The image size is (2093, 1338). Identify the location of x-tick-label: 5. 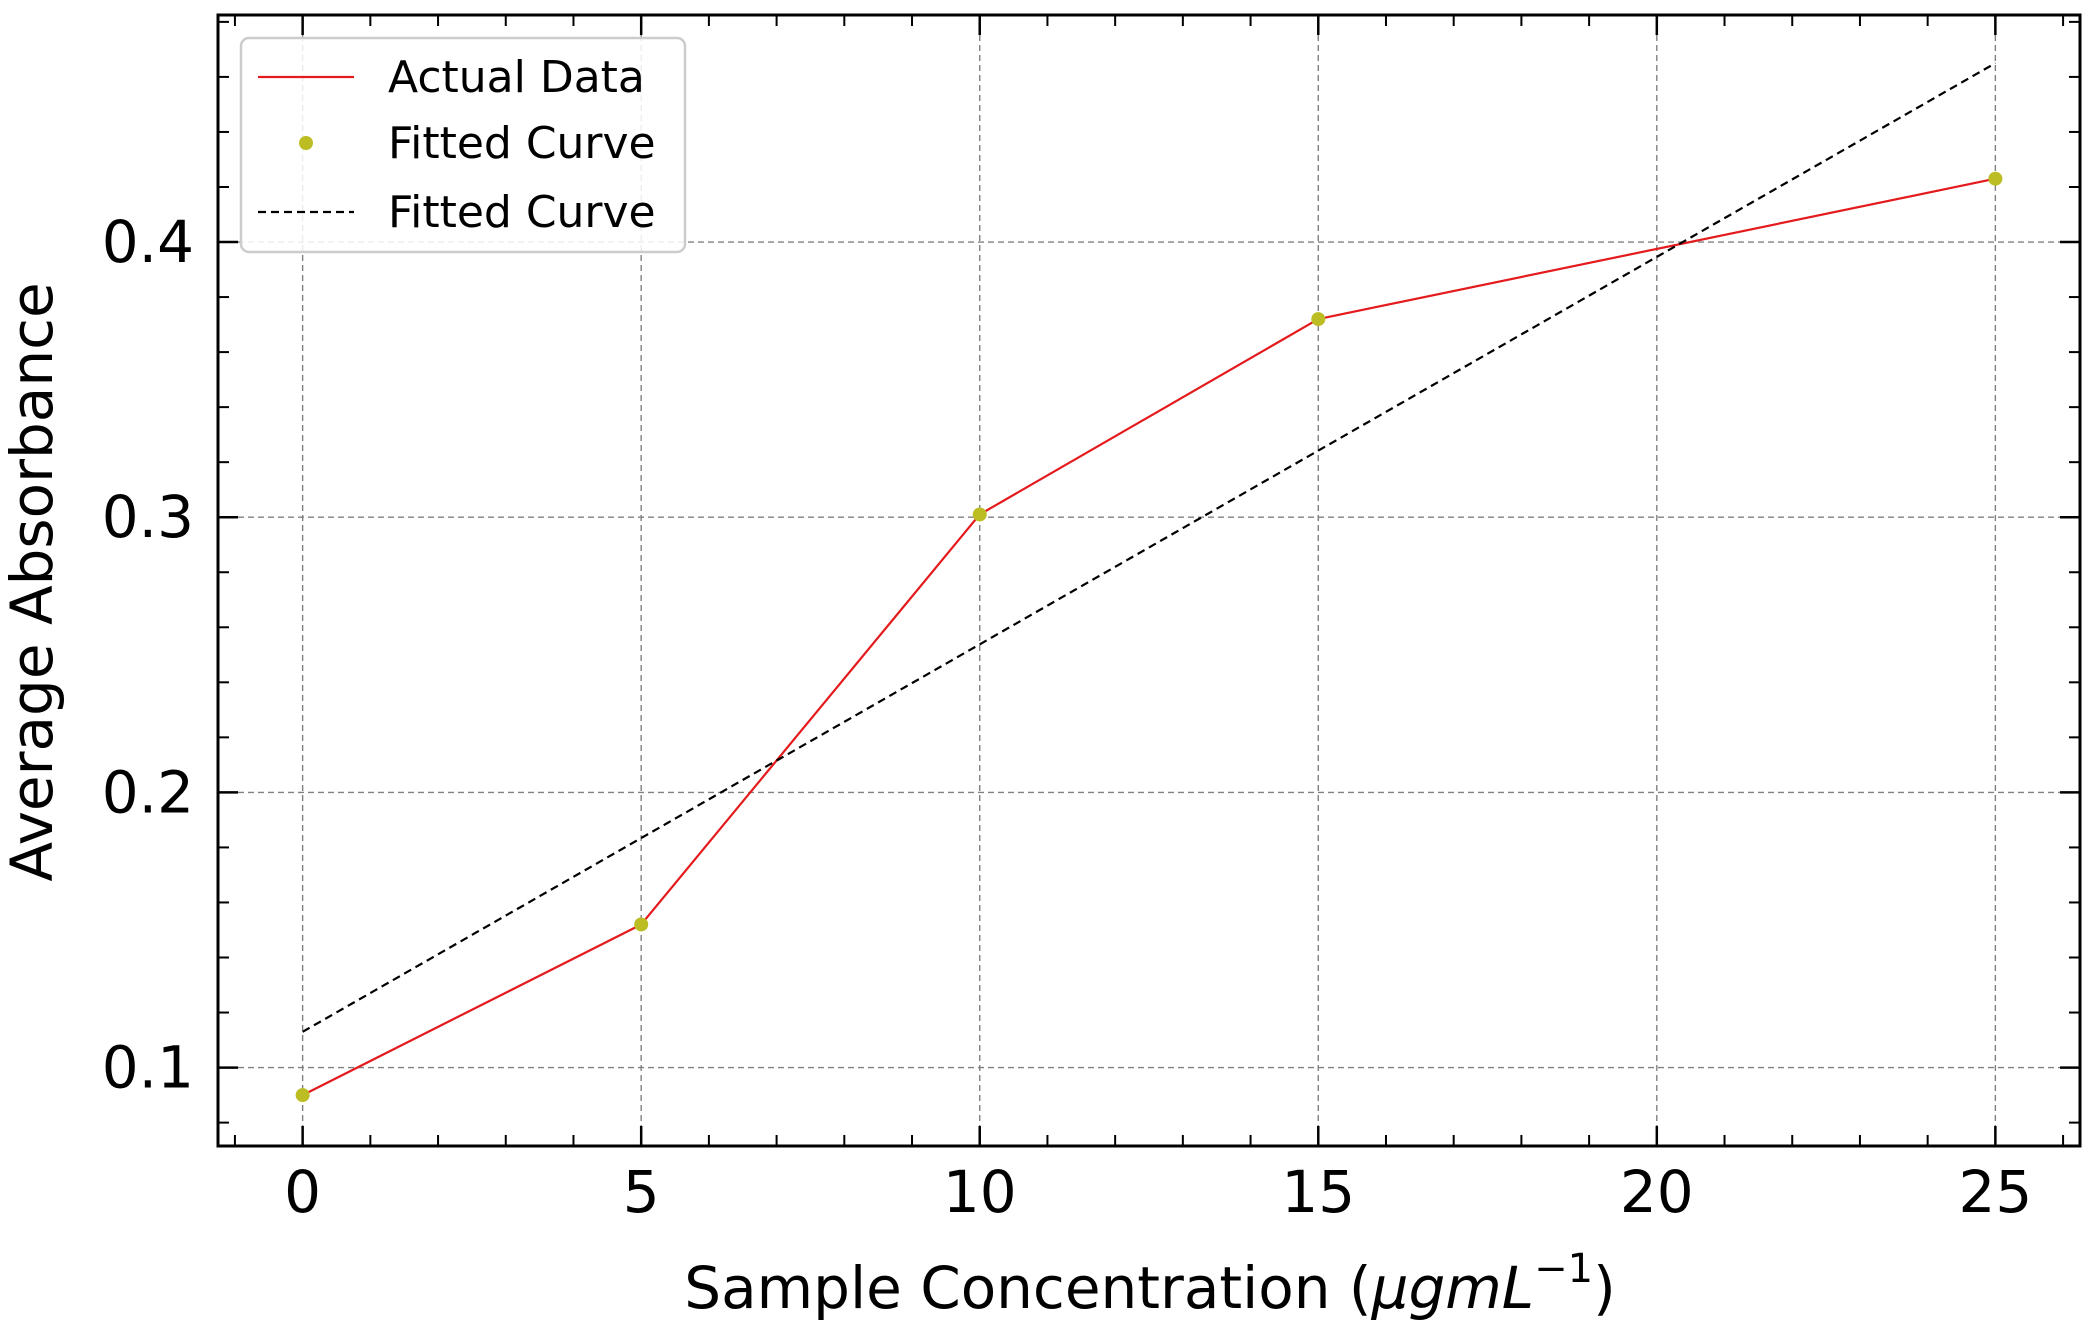
(641, 1192).